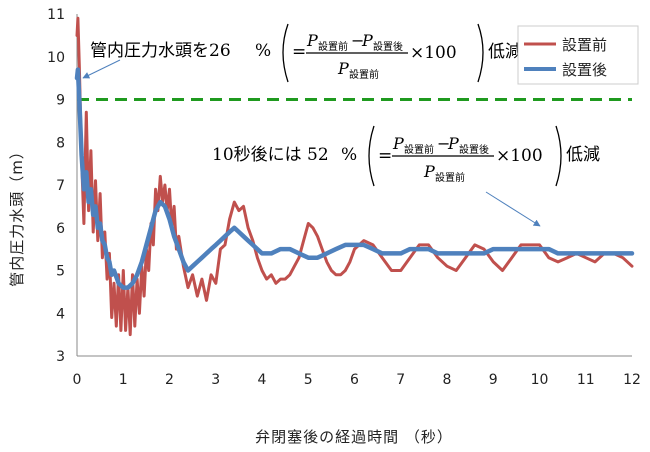  I want to click on annotation-2-times: ×100, so click(519, 156).